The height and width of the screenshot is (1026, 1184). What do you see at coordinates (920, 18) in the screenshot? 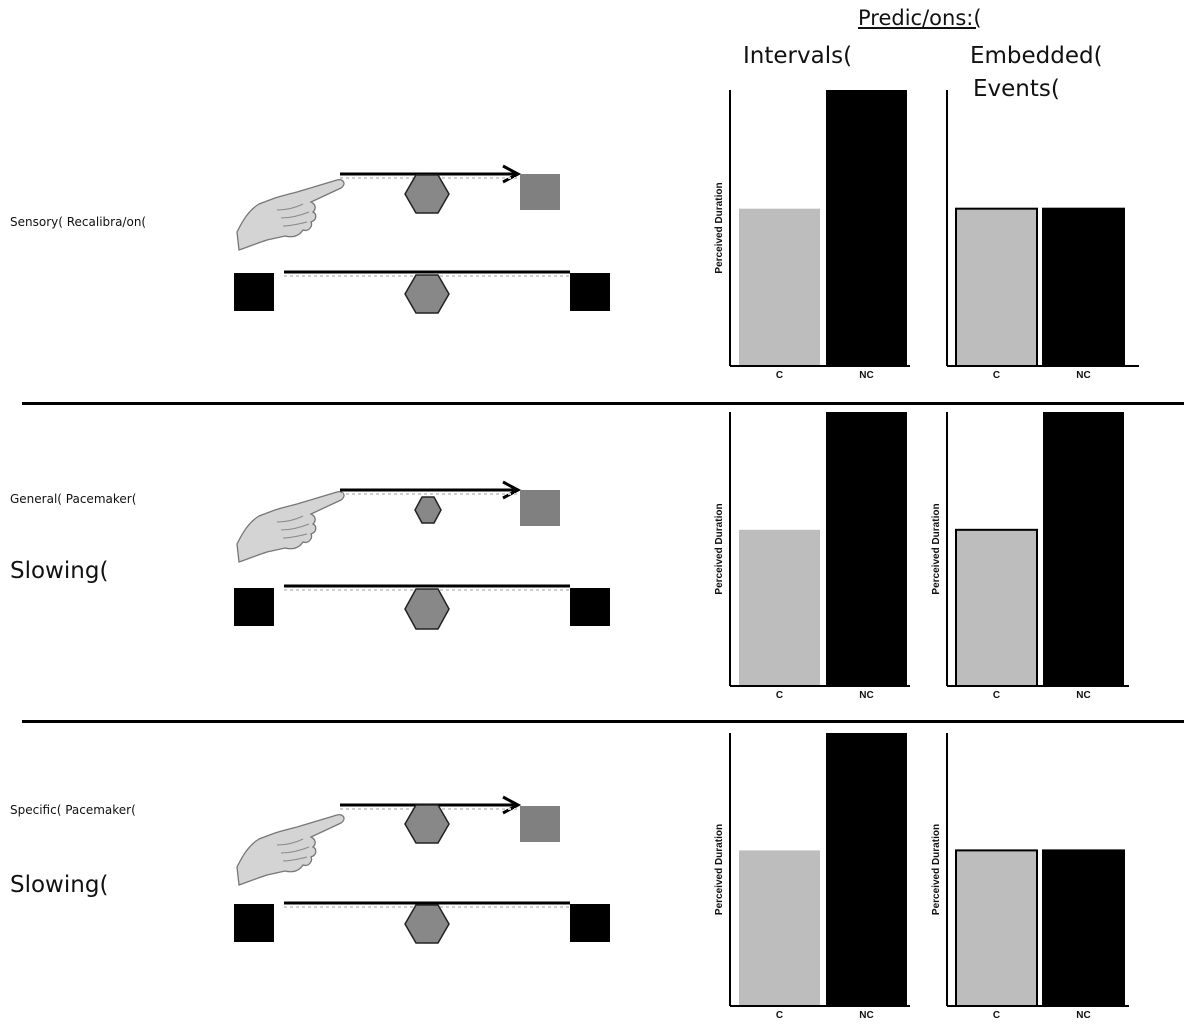
I see `predictions-heading: Predic/ons:(` at bounding box center [920, 18].